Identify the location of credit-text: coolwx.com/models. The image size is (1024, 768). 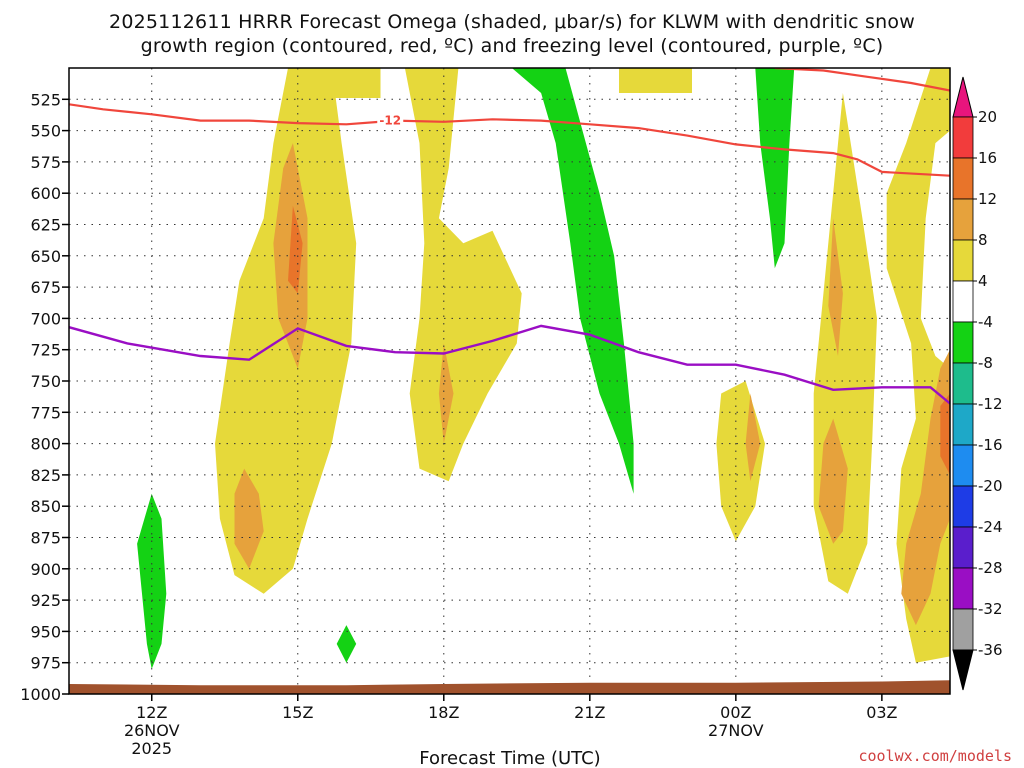
(935, 756).